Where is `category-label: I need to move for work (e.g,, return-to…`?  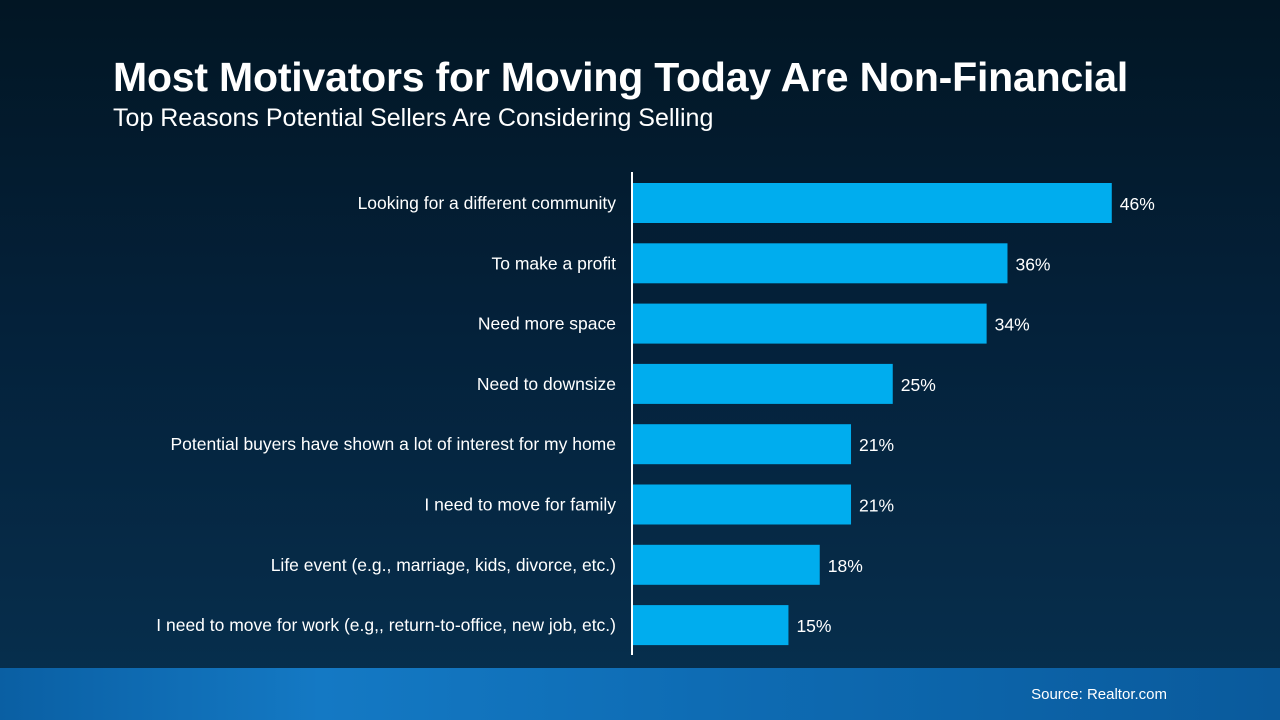
category-label: I need to move for work (e.g,, return-to… is located at coordinates (386, 625).